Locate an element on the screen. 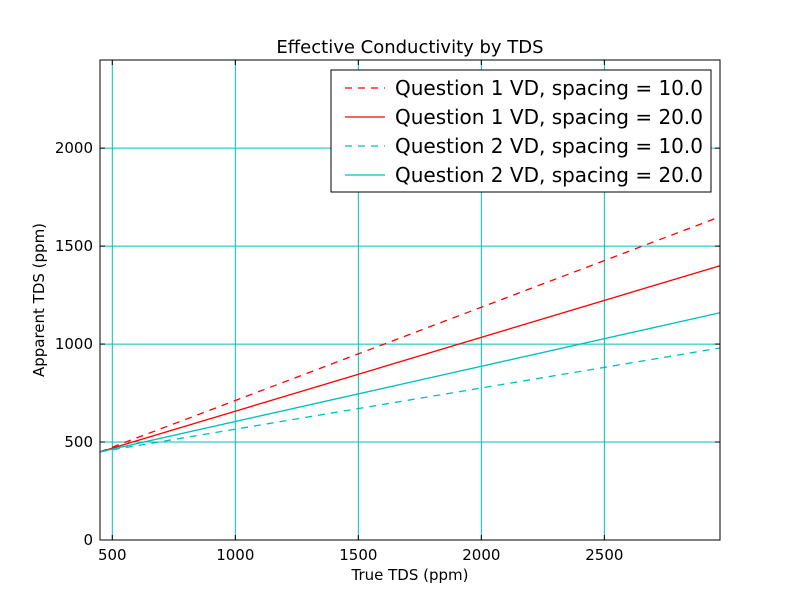  x-tick-label: 1000 is located at coordinates (235, 555).